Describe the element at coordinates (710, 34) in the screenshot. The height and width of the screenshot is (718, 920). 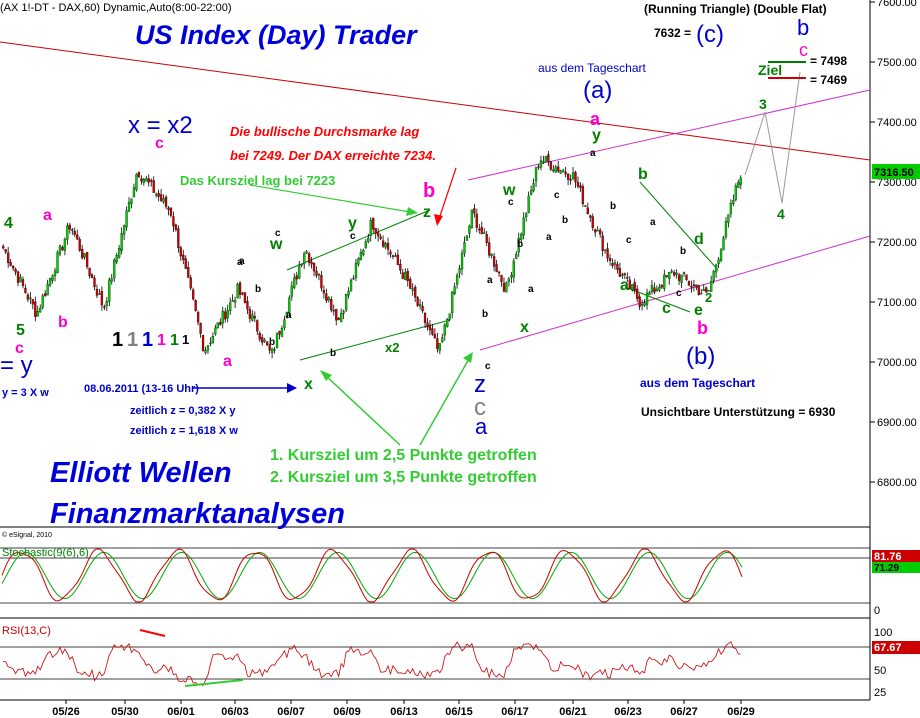
I see `wave-c-big: (c)` at that location.